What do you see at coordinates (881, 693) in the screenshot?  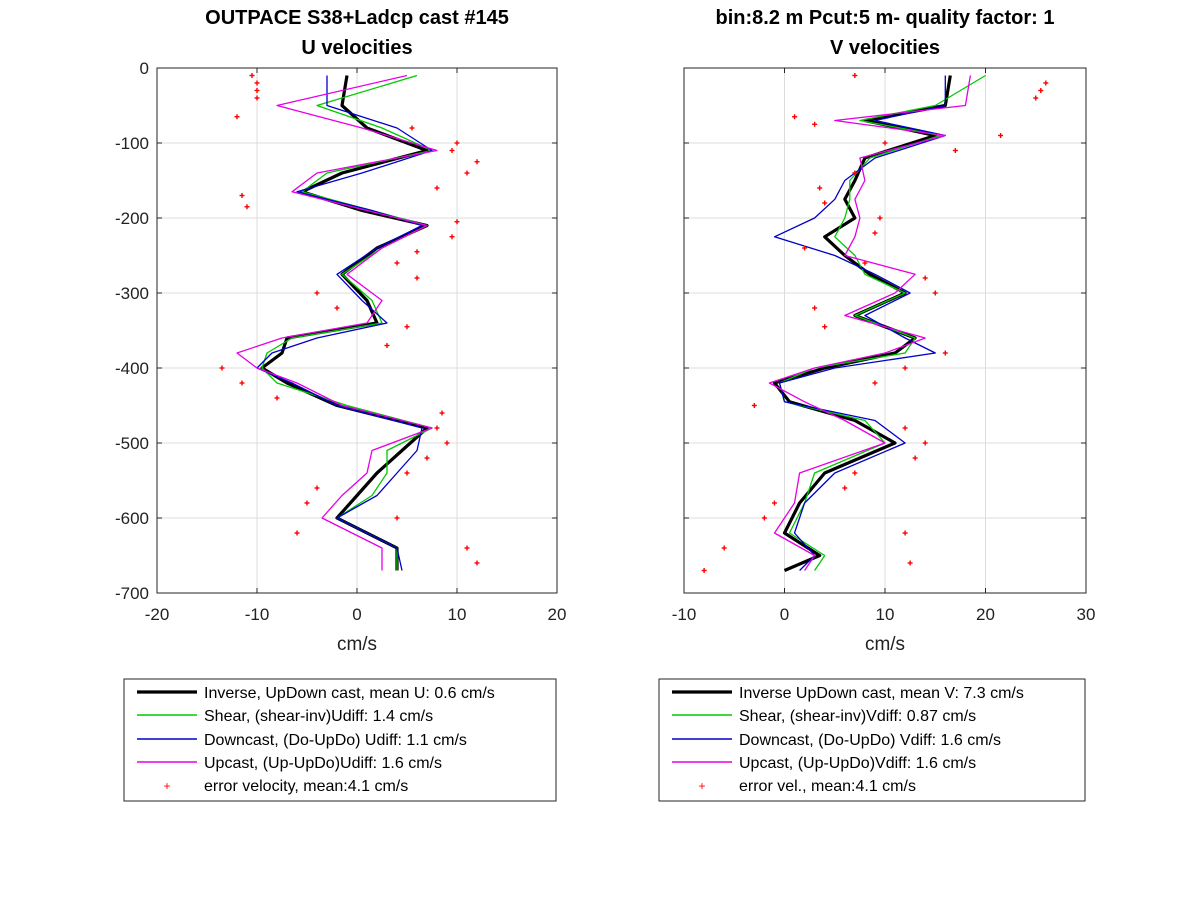 I see `v-legend-inverse: Inverse UpDown cast, mean V: 7.3 cm/s` at bounding box center [881, 693].